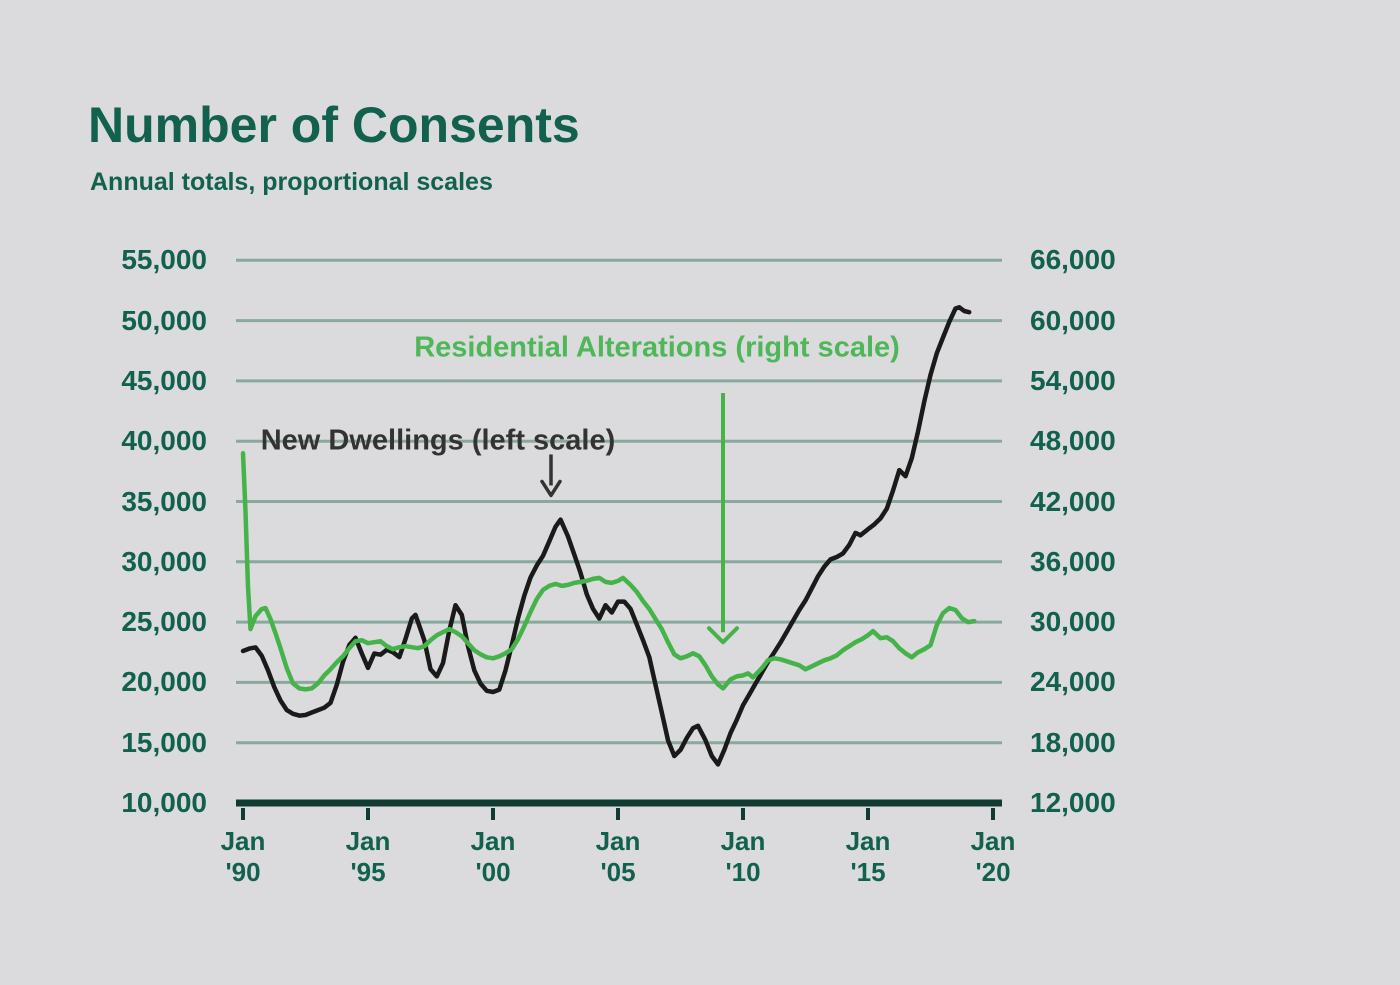 This screenshot has width=1400, height=985. I want to click on series-label-new-dwellings: New Dwellings (left scale), so click(438, 440).